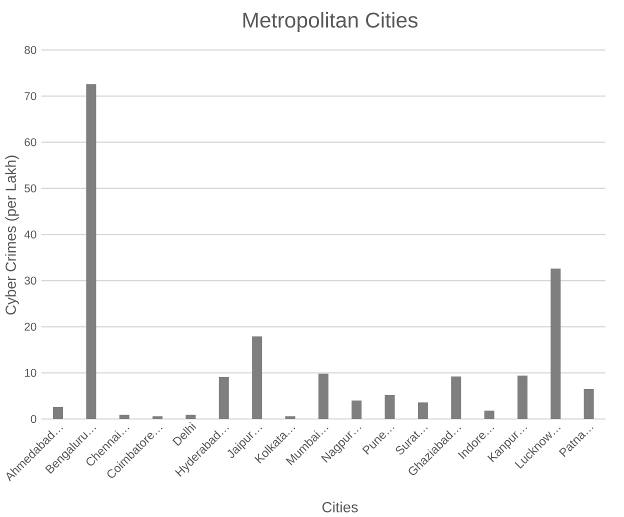 This screenshot has height=517, width=624. Describe the element at coordinates (330, 22) in the screenshot. I see `chart-title: Metropolitan Cities` at that location.